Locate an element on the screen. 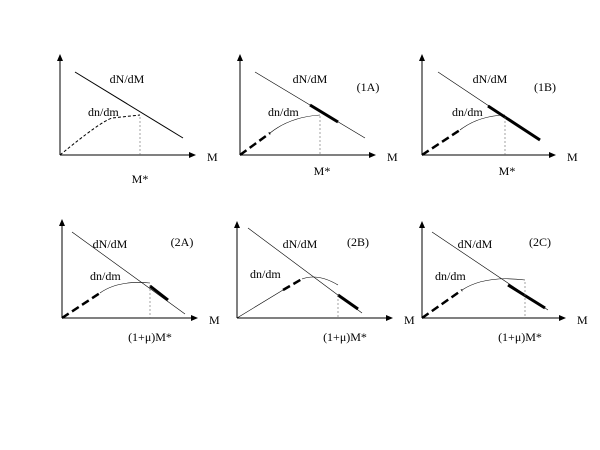  panel-tag: (1B) is located at coordinates (545, 87).